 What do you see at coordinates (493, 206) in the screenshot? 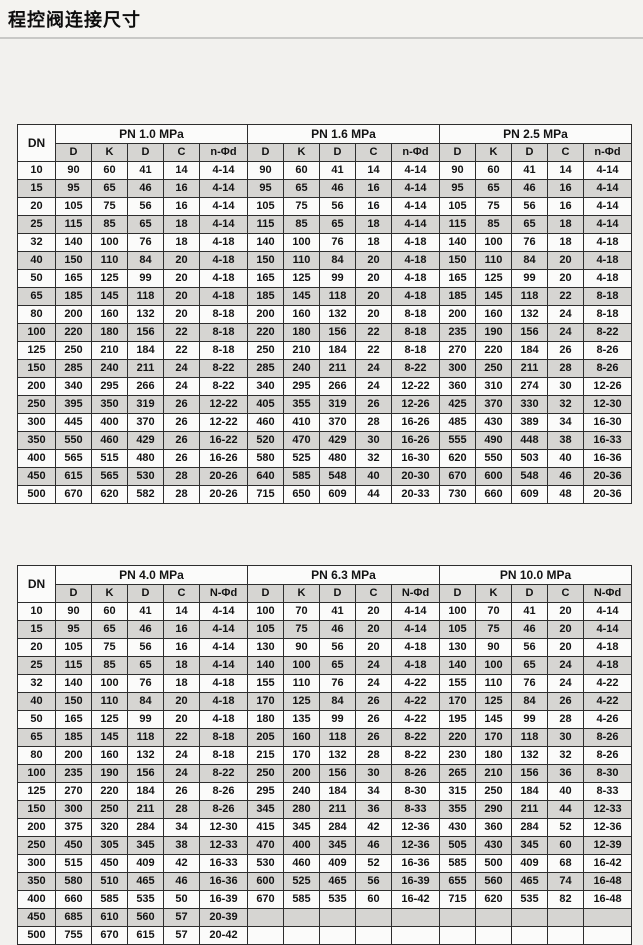
I see `value-cell: 75` at bounding box center [493, 206].